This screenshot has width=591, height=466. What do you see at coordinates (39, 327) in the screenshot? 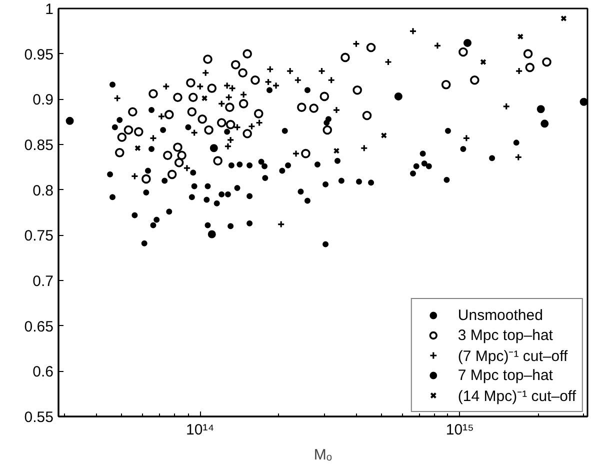
I see `y-tick-label: 0.65` at bounding box center [39, 327].